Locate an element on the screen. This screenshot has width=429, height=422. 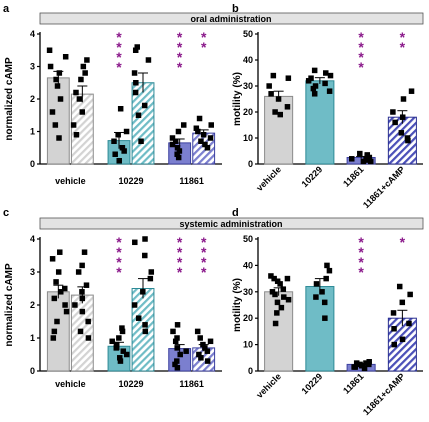
category-label: 11861+cAMP is located at coordinates (384, 187).